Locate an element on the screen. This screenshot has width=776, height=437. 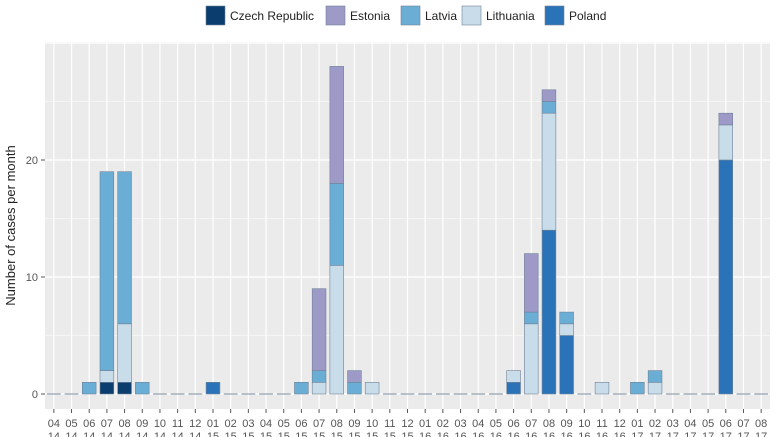
legend-label: Poland is located at coordinates (587, 16).